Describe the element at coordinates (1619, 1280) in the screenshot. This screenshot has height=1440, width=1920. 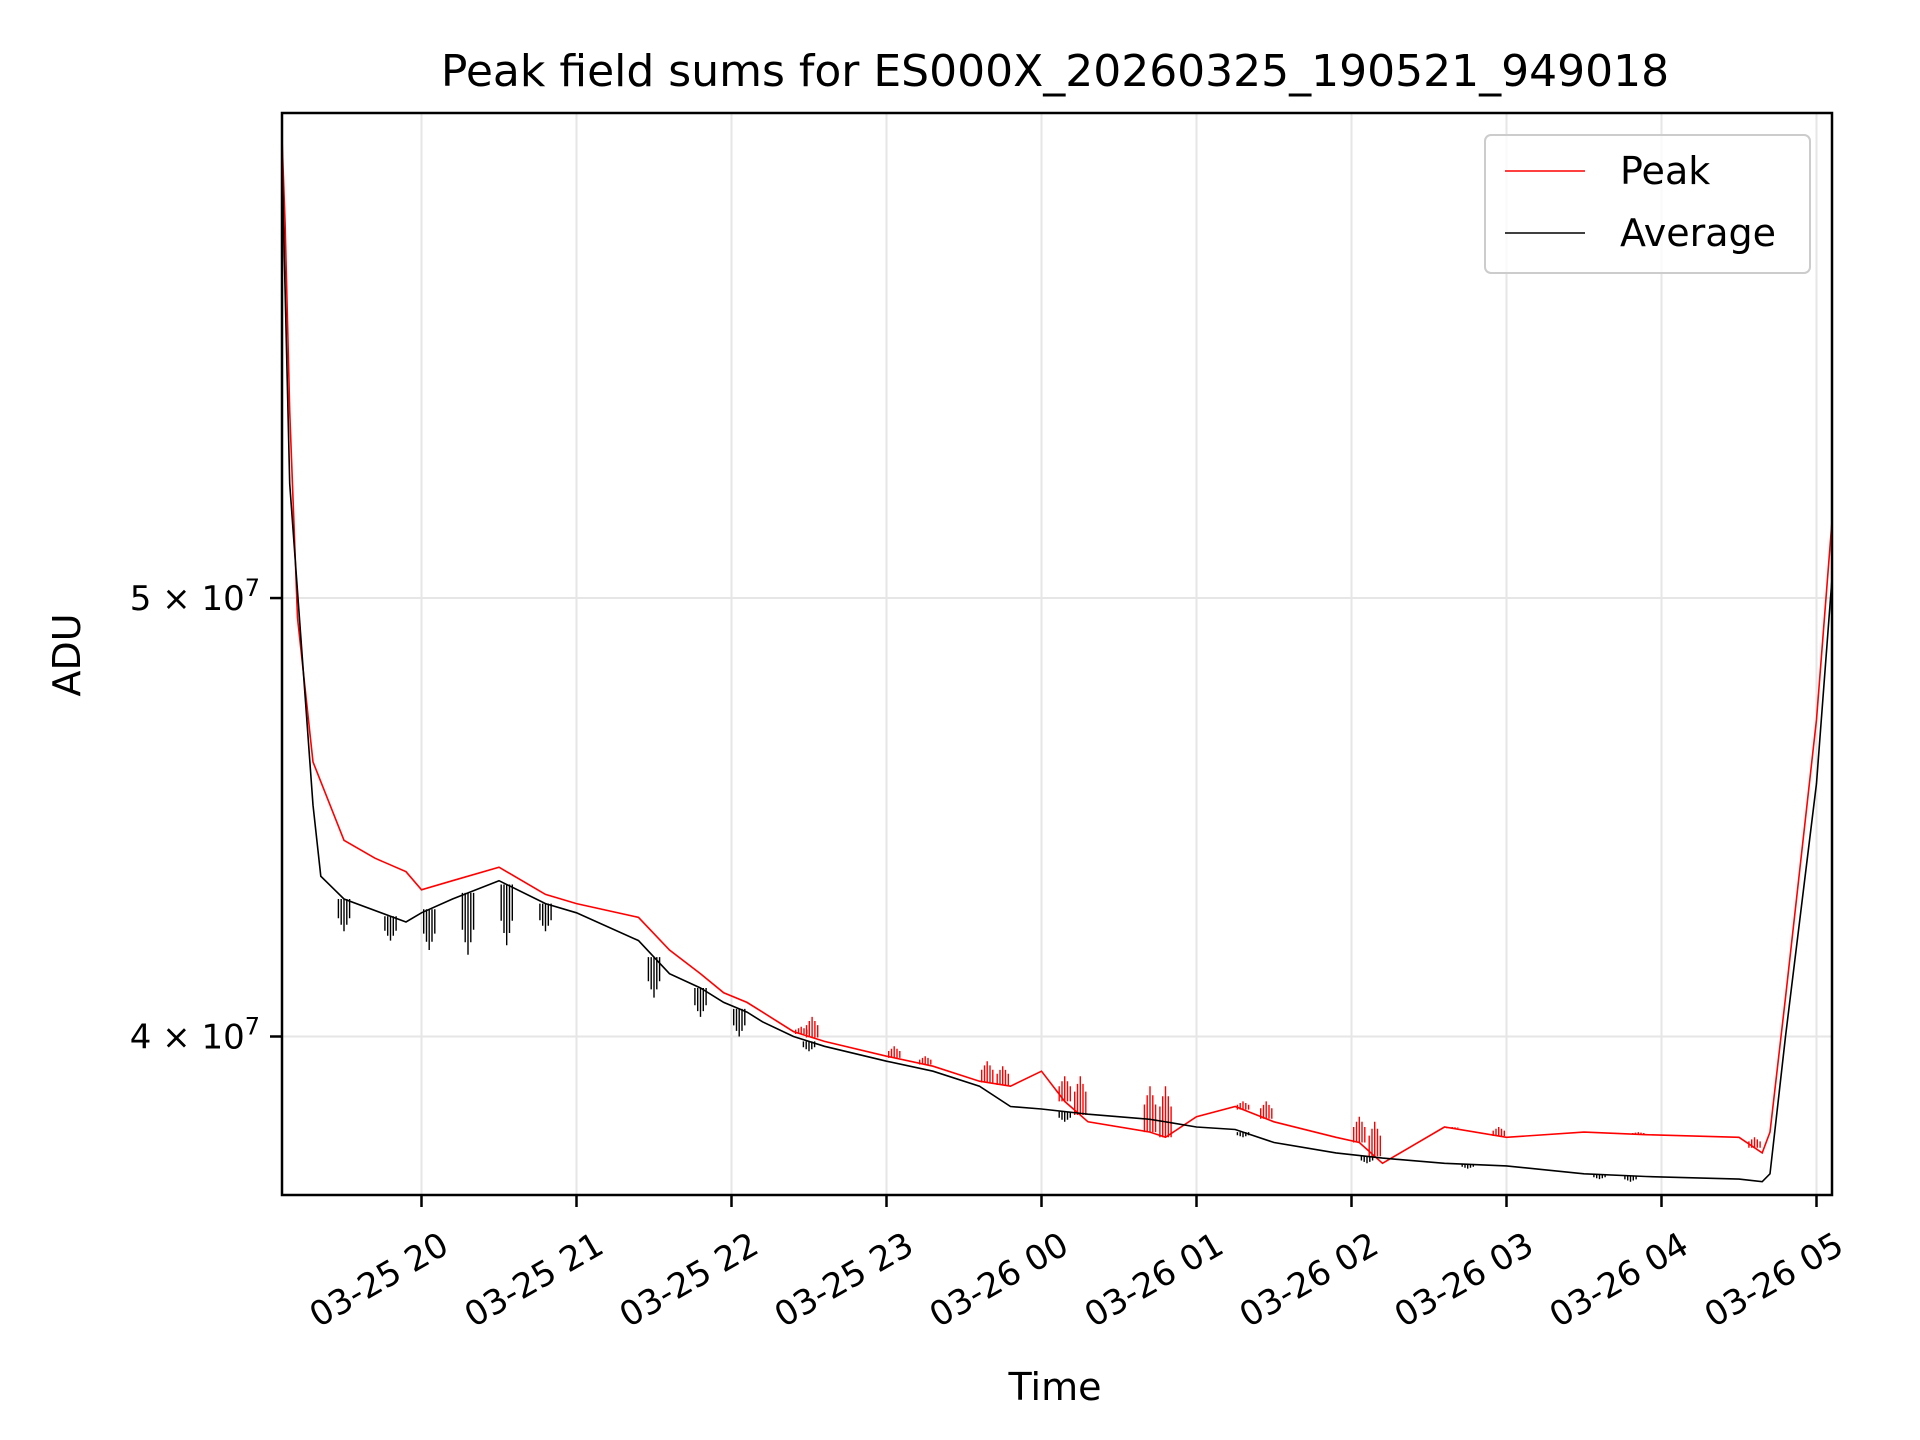
I see `x-tick-label: 03-26 04` at that location.